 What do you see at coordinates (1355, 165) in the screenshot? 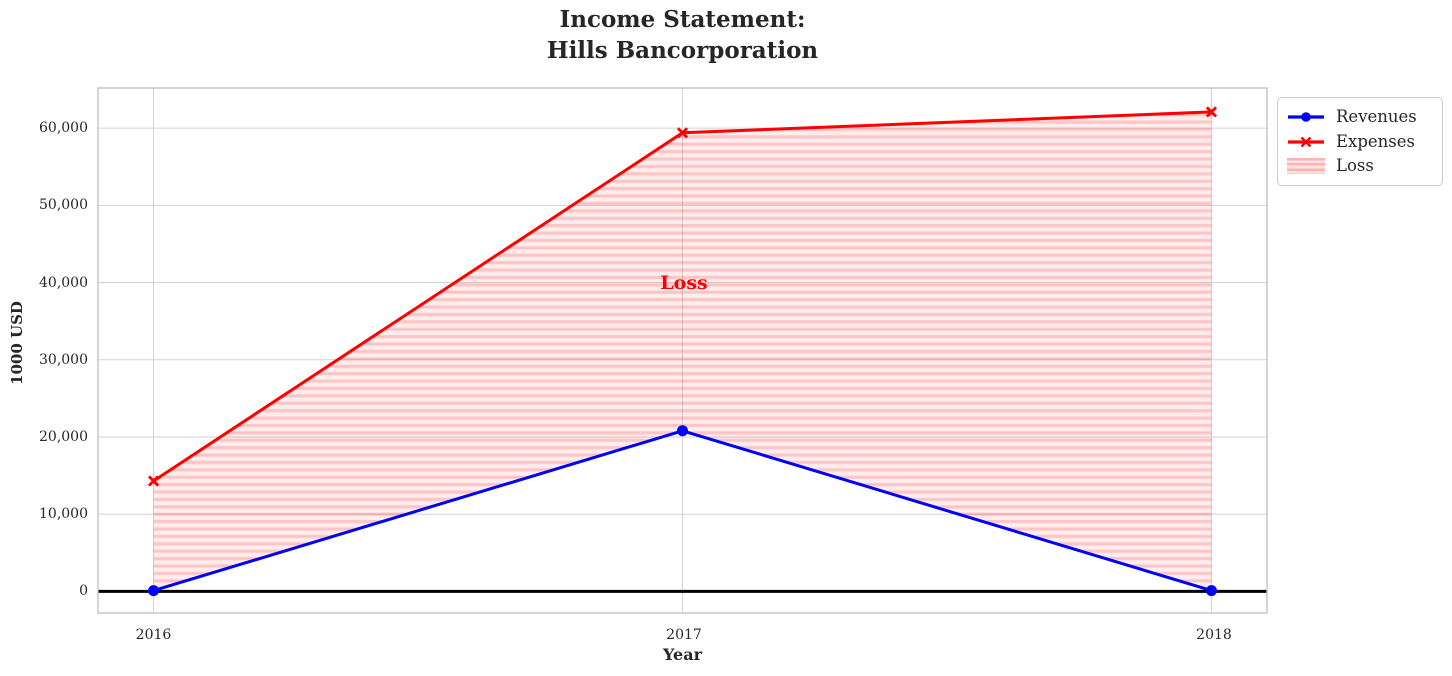
I see `legend-label-loss: Loss` at bounding box center [1355, 165].